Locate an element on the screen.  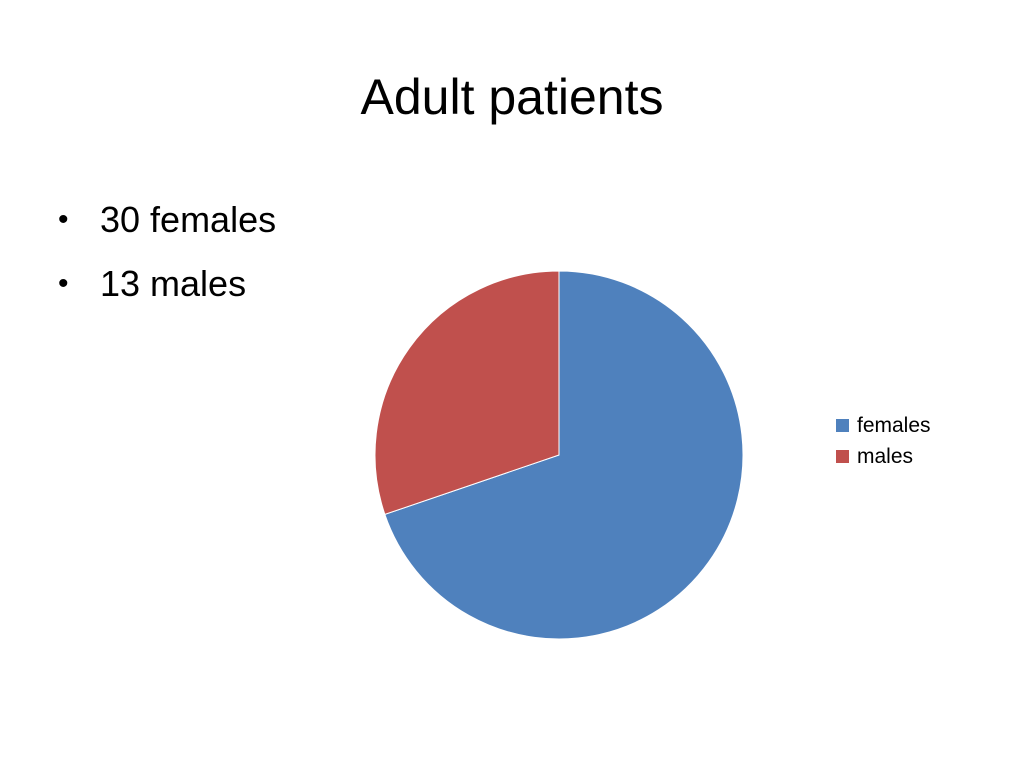
bullet-item: • 13 males is located at coordinates (167, 284).